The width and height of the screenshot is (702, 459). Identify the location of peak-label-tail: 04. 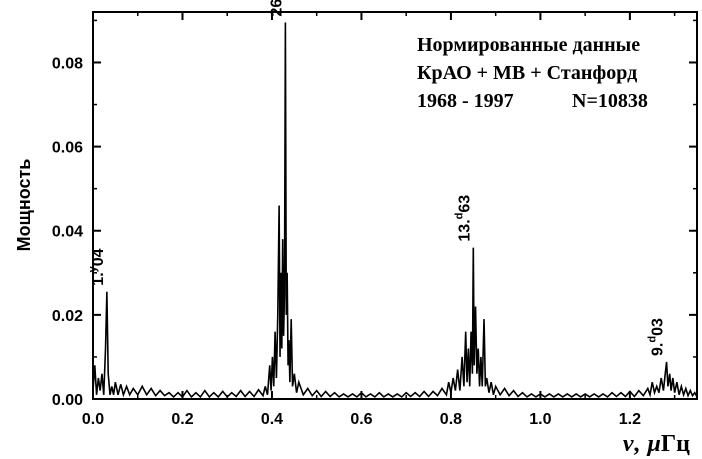
(98, 257).